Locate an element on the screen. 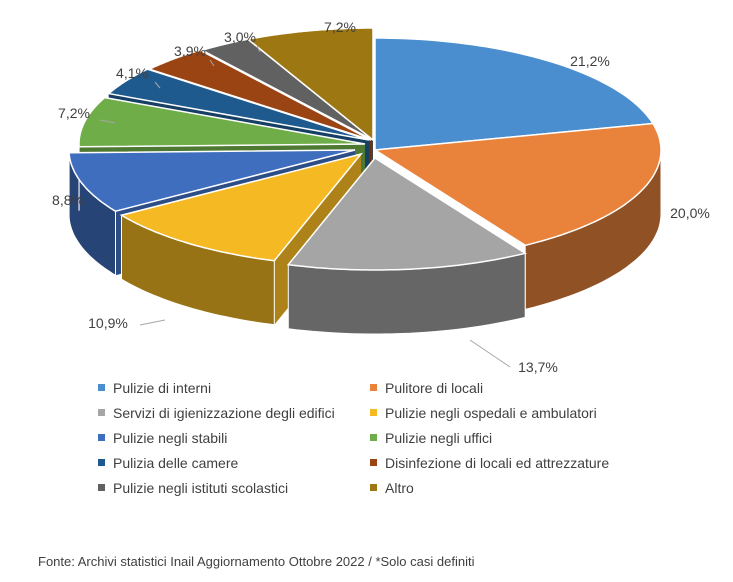 Image resolution: width=733 pixels, height=582 pixels. legend-item: Pulizie negli ospedali e ambulatori is located at coordinates (510, 412).